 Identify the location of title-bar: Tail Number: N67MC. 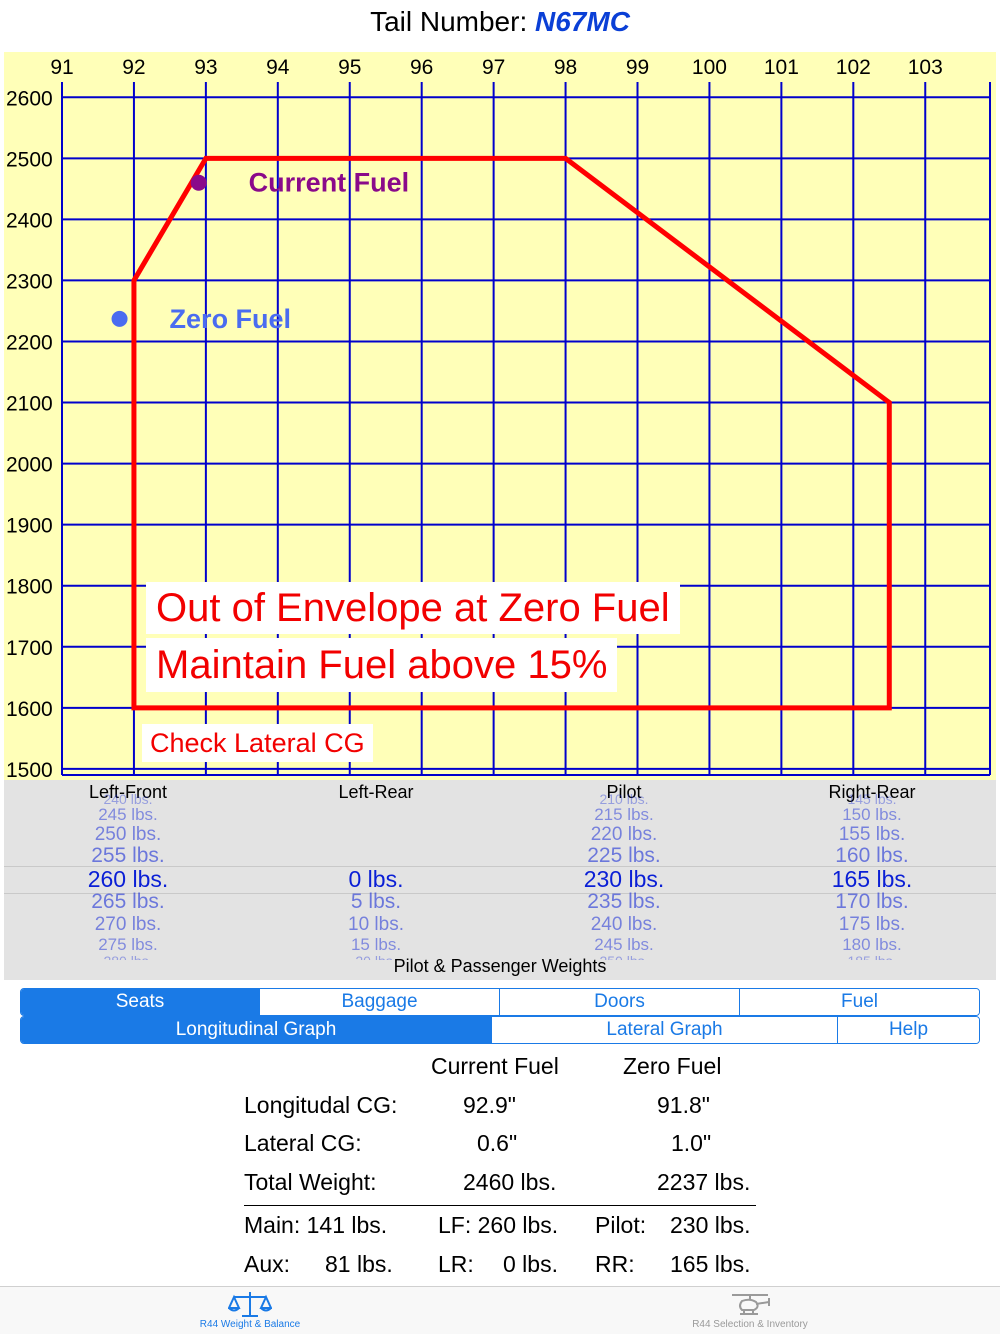
(500, 22).